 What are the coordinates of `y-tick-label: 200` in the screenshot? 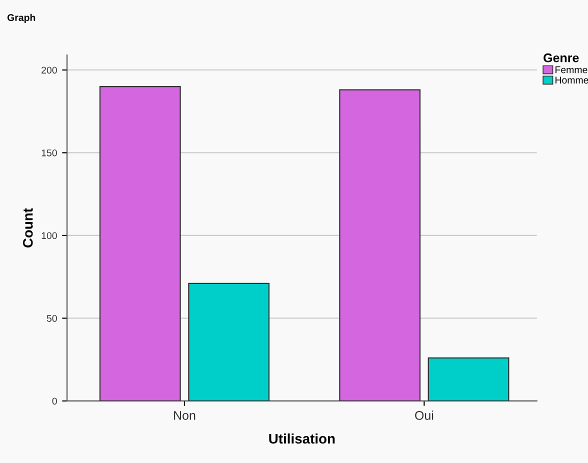 It's located at (49, 70).